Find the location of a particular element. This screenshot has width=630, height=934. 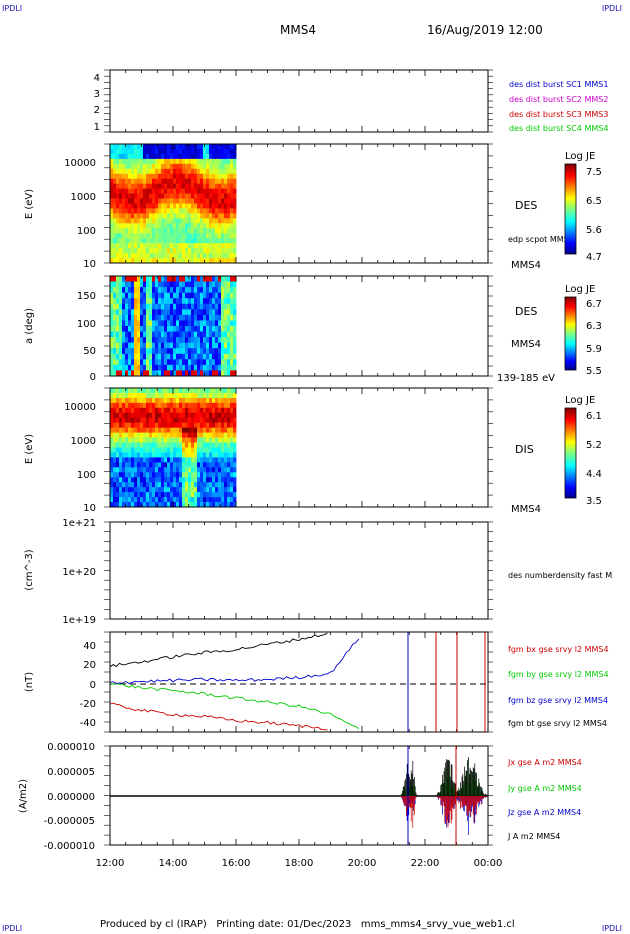

time-tick-1200: 12:00 is located at coordinates (110, 863).